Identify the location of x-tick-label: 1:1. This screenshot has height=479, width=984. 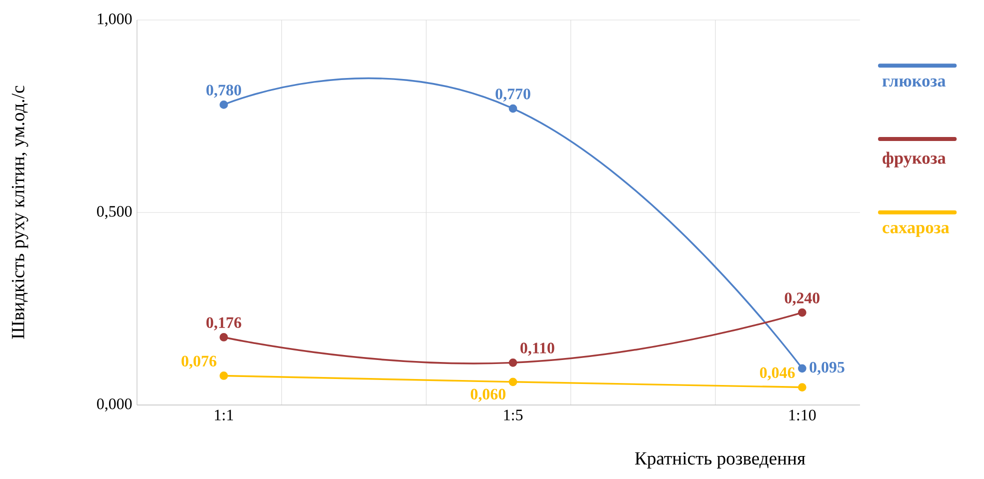
(223, 415).